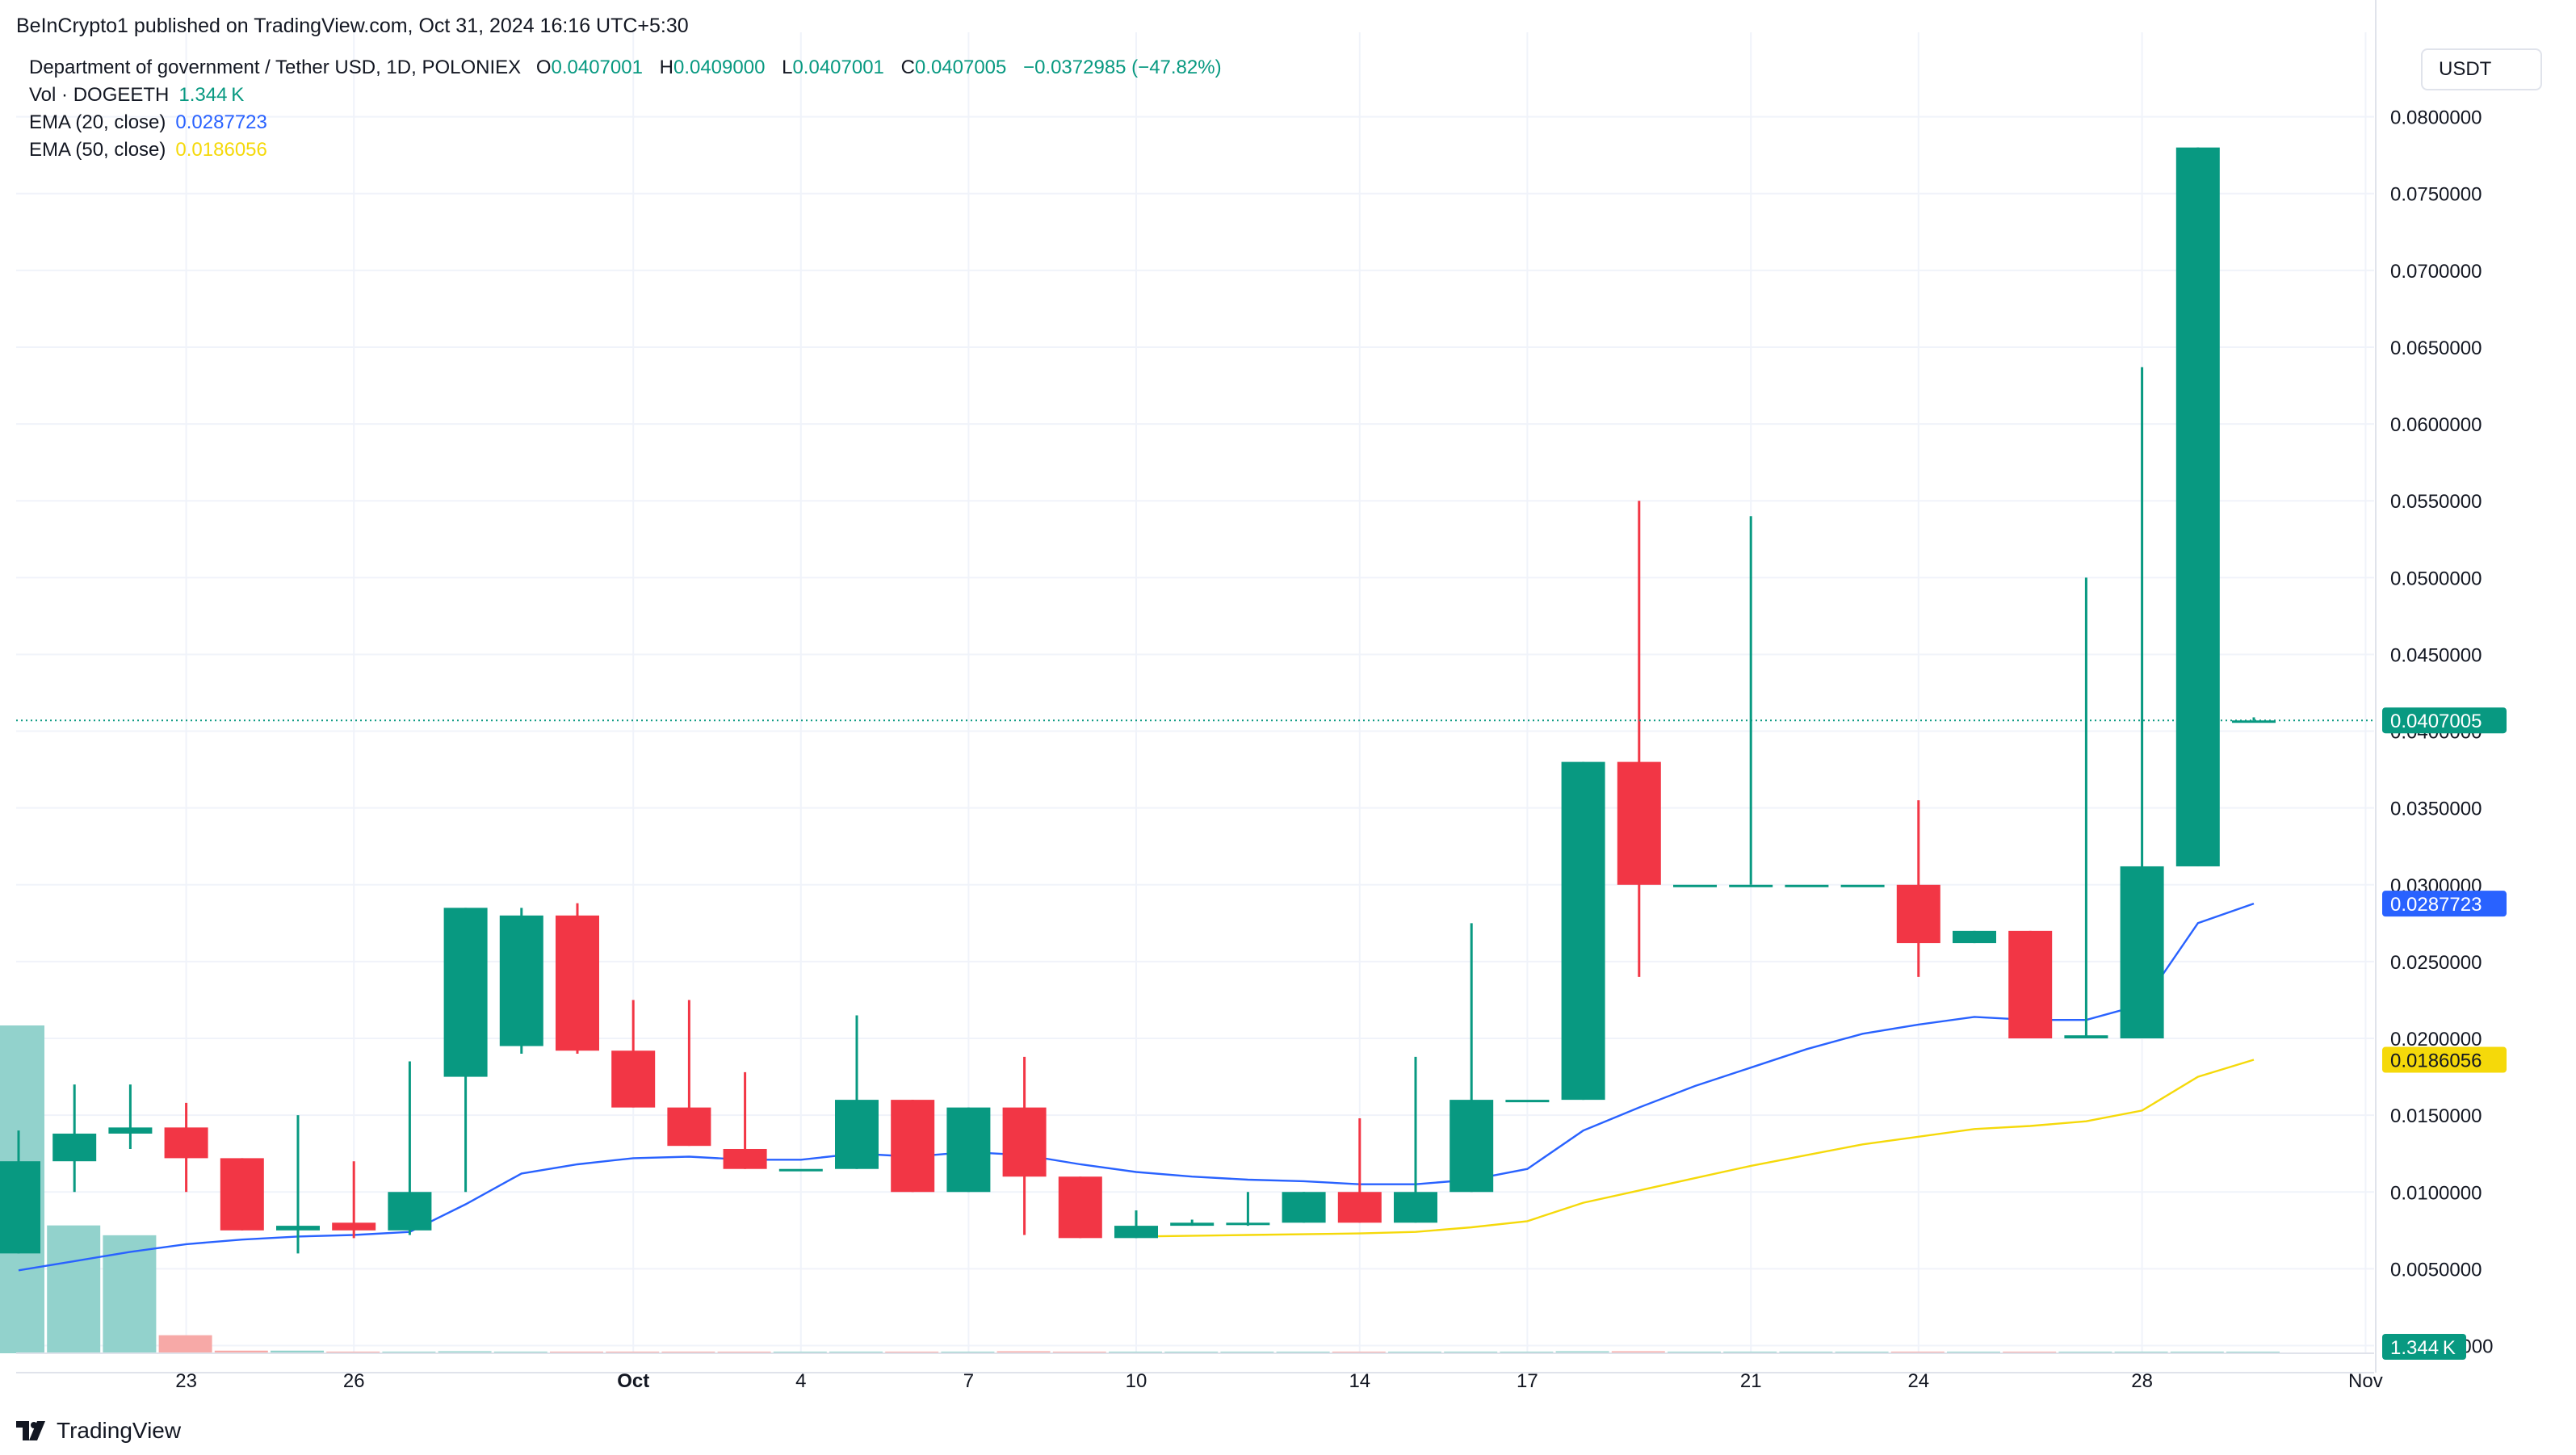 This screenshot has height=1455, width=2576. I want to click on ohlc-high-value: 0.0409000, so click(719, 67).